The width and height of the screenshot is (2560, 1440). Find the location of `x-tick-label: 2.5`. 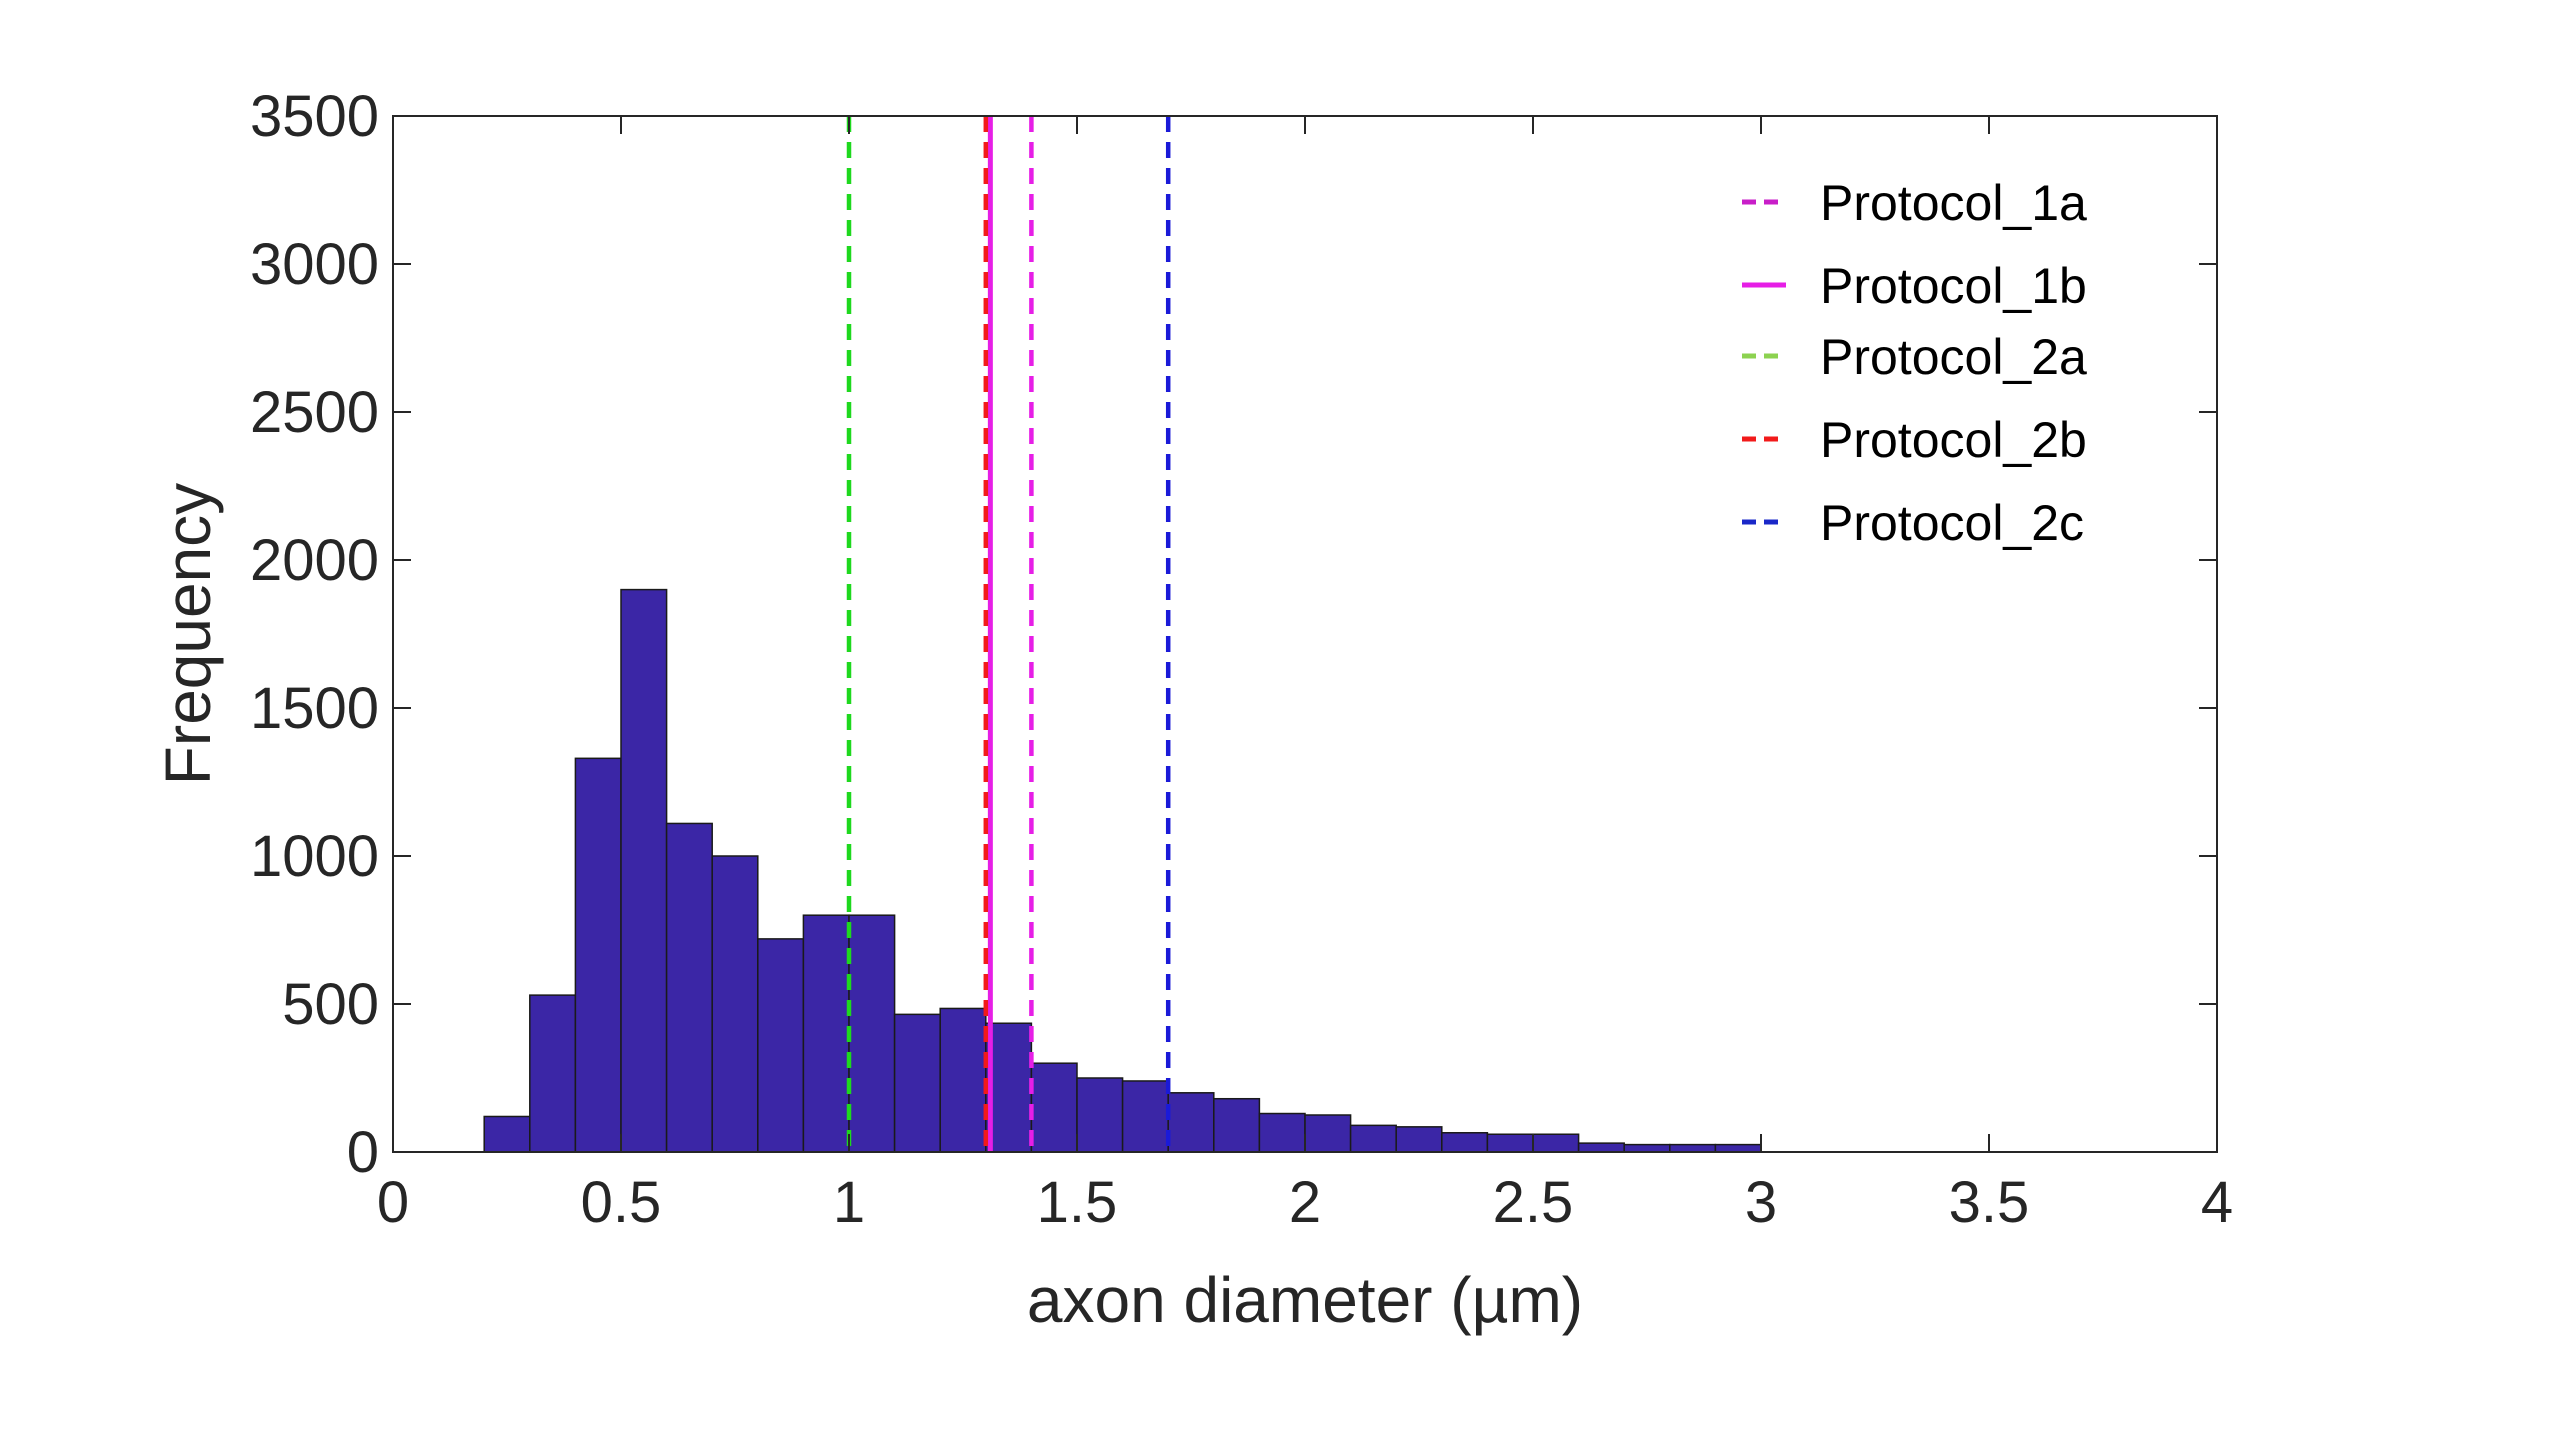

x-tick-label: 2.5 is located at coordinates (1533, 1202).